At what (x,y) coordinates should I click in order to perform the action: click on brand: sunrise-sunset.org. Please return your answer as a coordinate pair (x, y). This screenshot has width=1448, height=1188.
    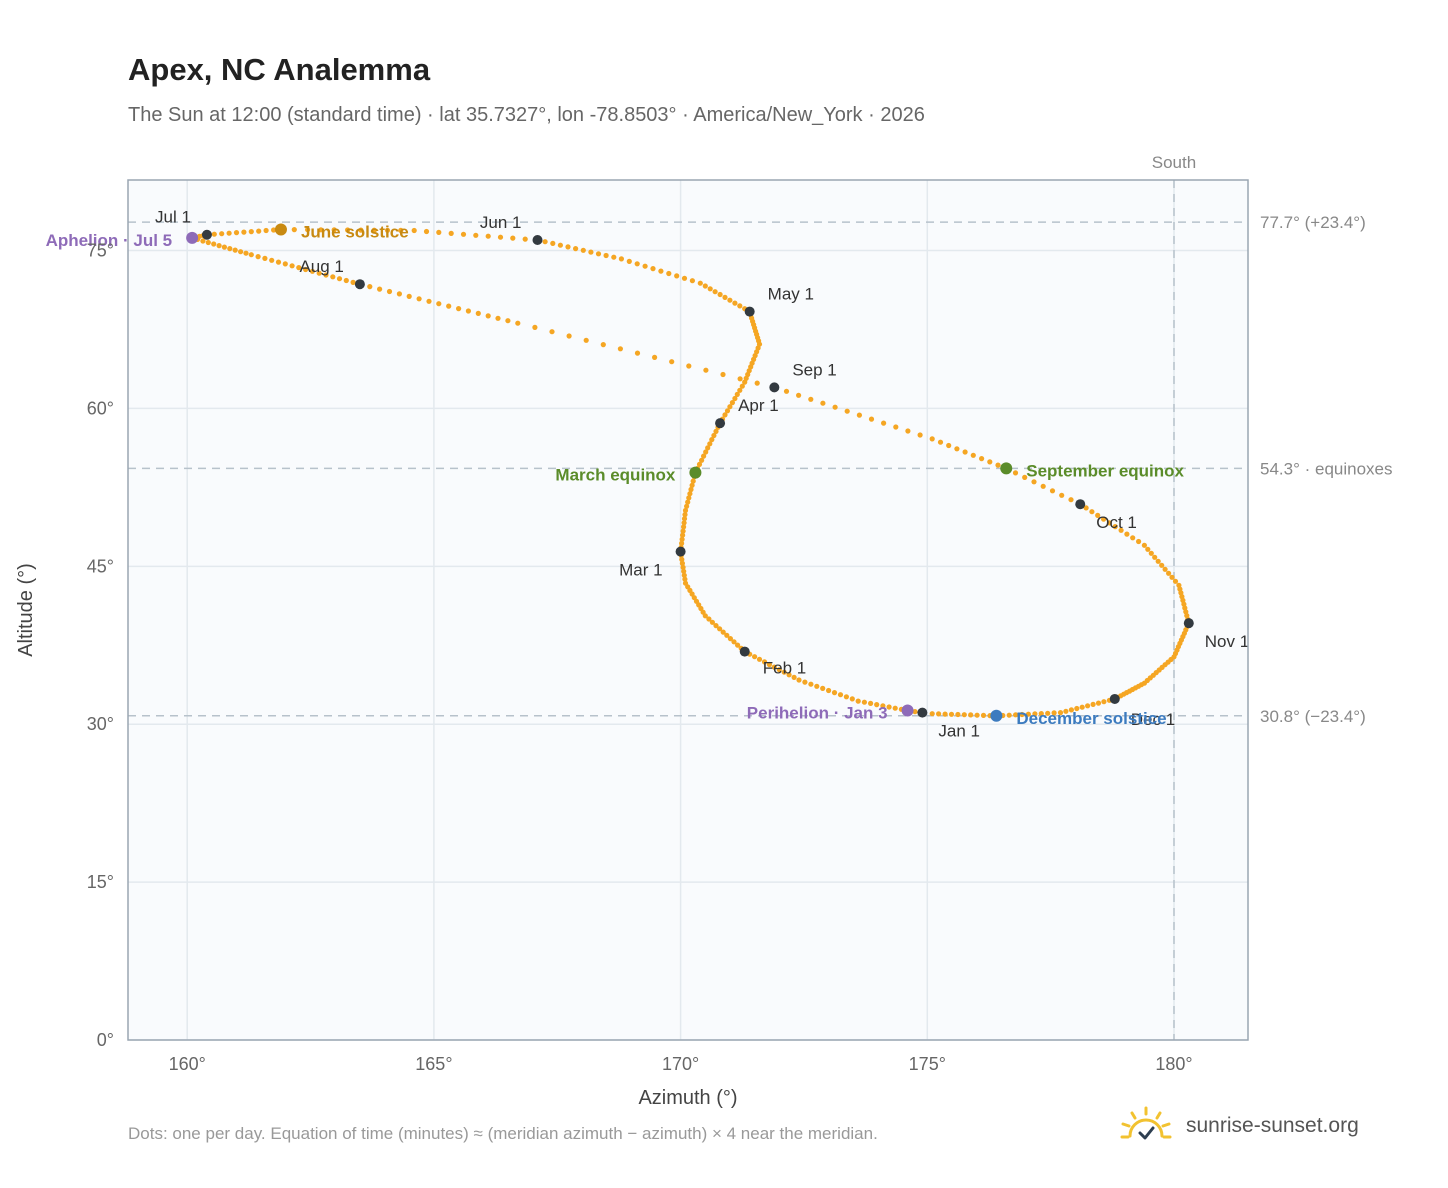
    Looking at the image, I should click on (1239, 1126).